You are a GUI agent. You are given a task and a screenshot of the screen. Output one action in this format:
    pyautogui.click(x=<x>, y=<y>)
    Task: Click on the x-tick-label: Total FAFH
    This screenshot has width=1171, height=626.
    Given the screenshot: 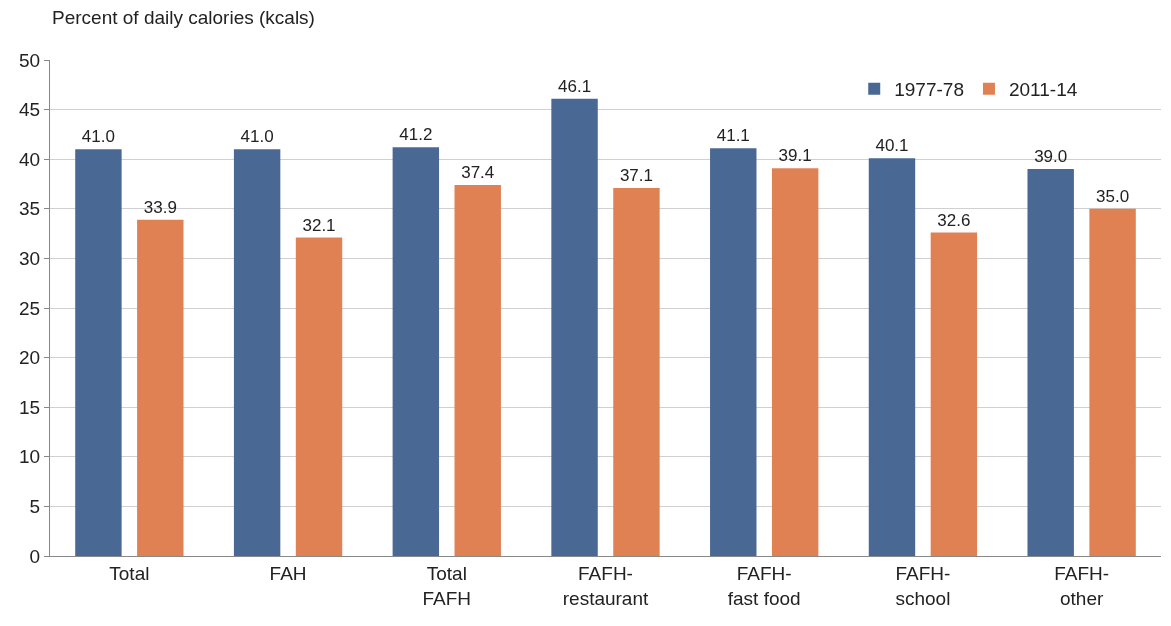 What is the action you would take?
    pyautogui.click(x=447, y=585)
    